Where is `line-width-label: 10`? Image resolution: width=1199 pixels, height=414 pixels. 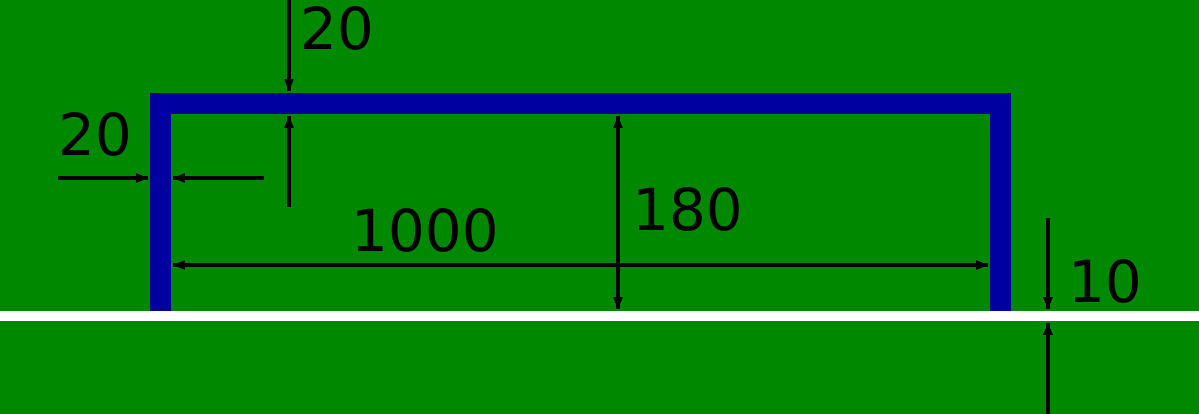
line-width-label: 10 is located at coordinates (1105, 282).